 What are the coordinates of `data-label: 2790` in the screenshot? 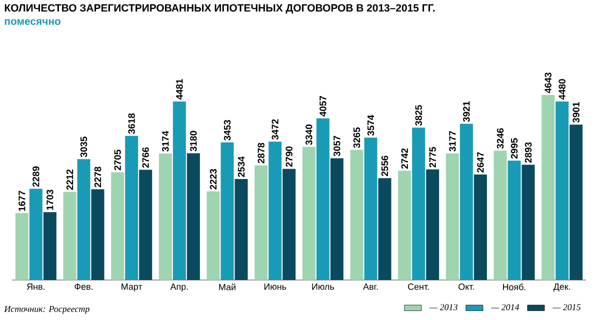 It's located at (289, 156).